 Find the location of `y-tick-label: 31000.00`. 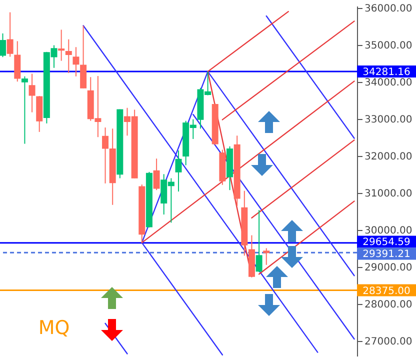

y-tick-label: 31000.00 is located at coordinates (388, 194).